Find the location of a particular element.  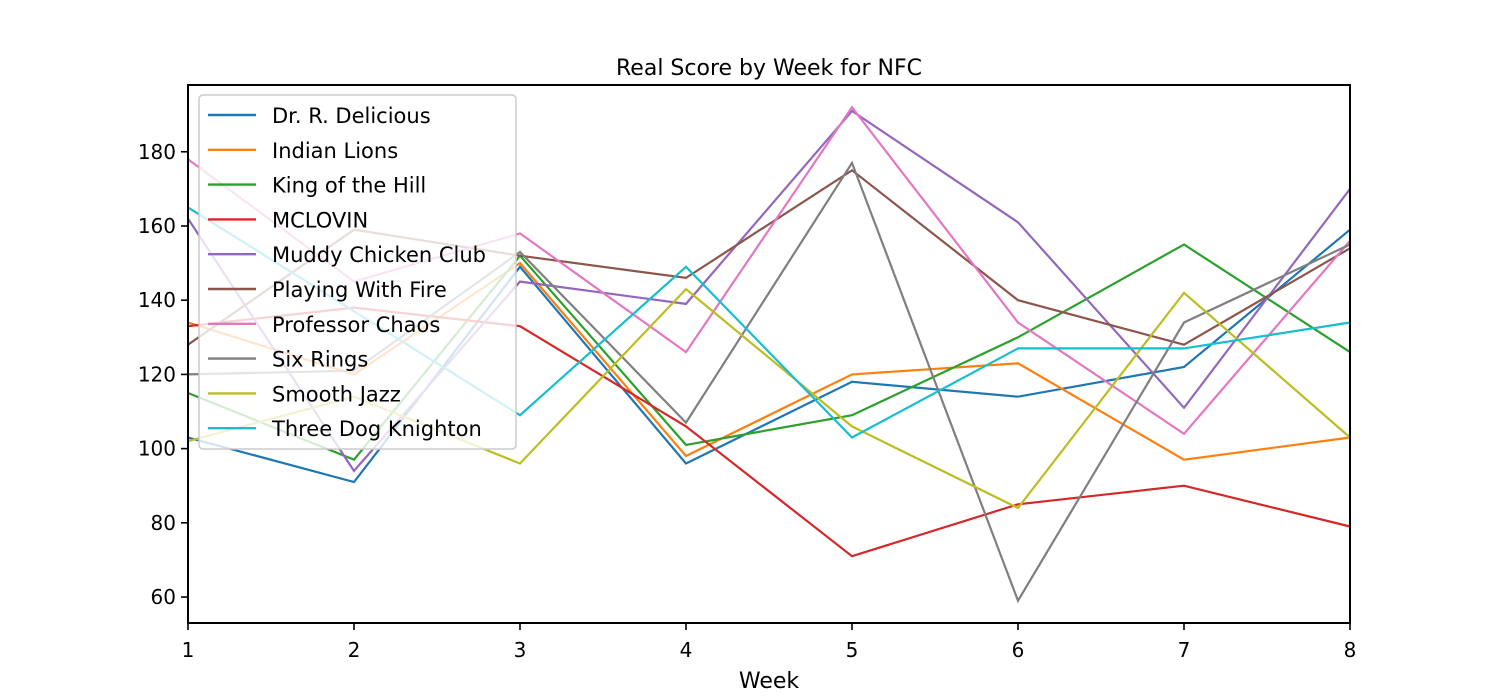

y-tick-label: 60 is located at coordinates (163, 597).